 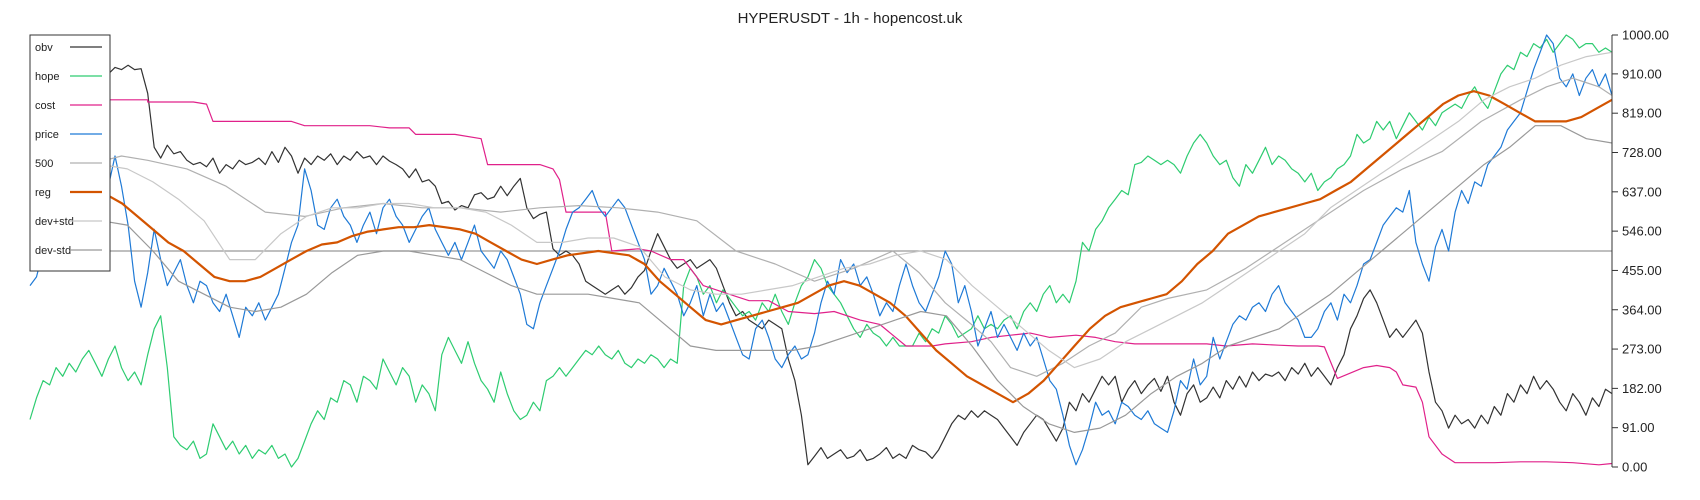 I want to click on y-tick-label: 637.00, so click(x=1642, y=191).